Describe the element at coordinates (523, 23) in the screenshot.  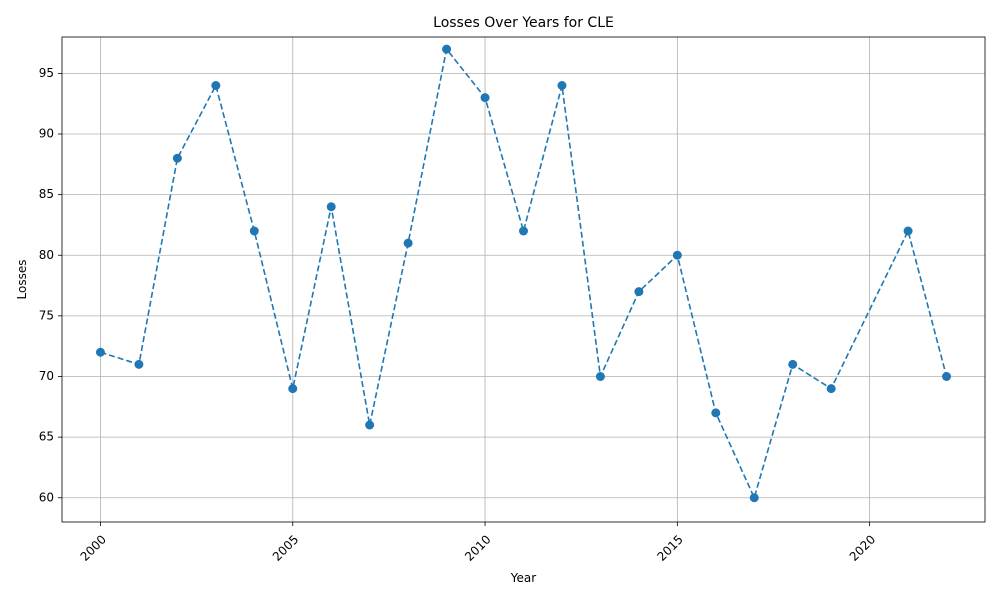
I see `chart-title: Losses Over Years for CLE` at that location.